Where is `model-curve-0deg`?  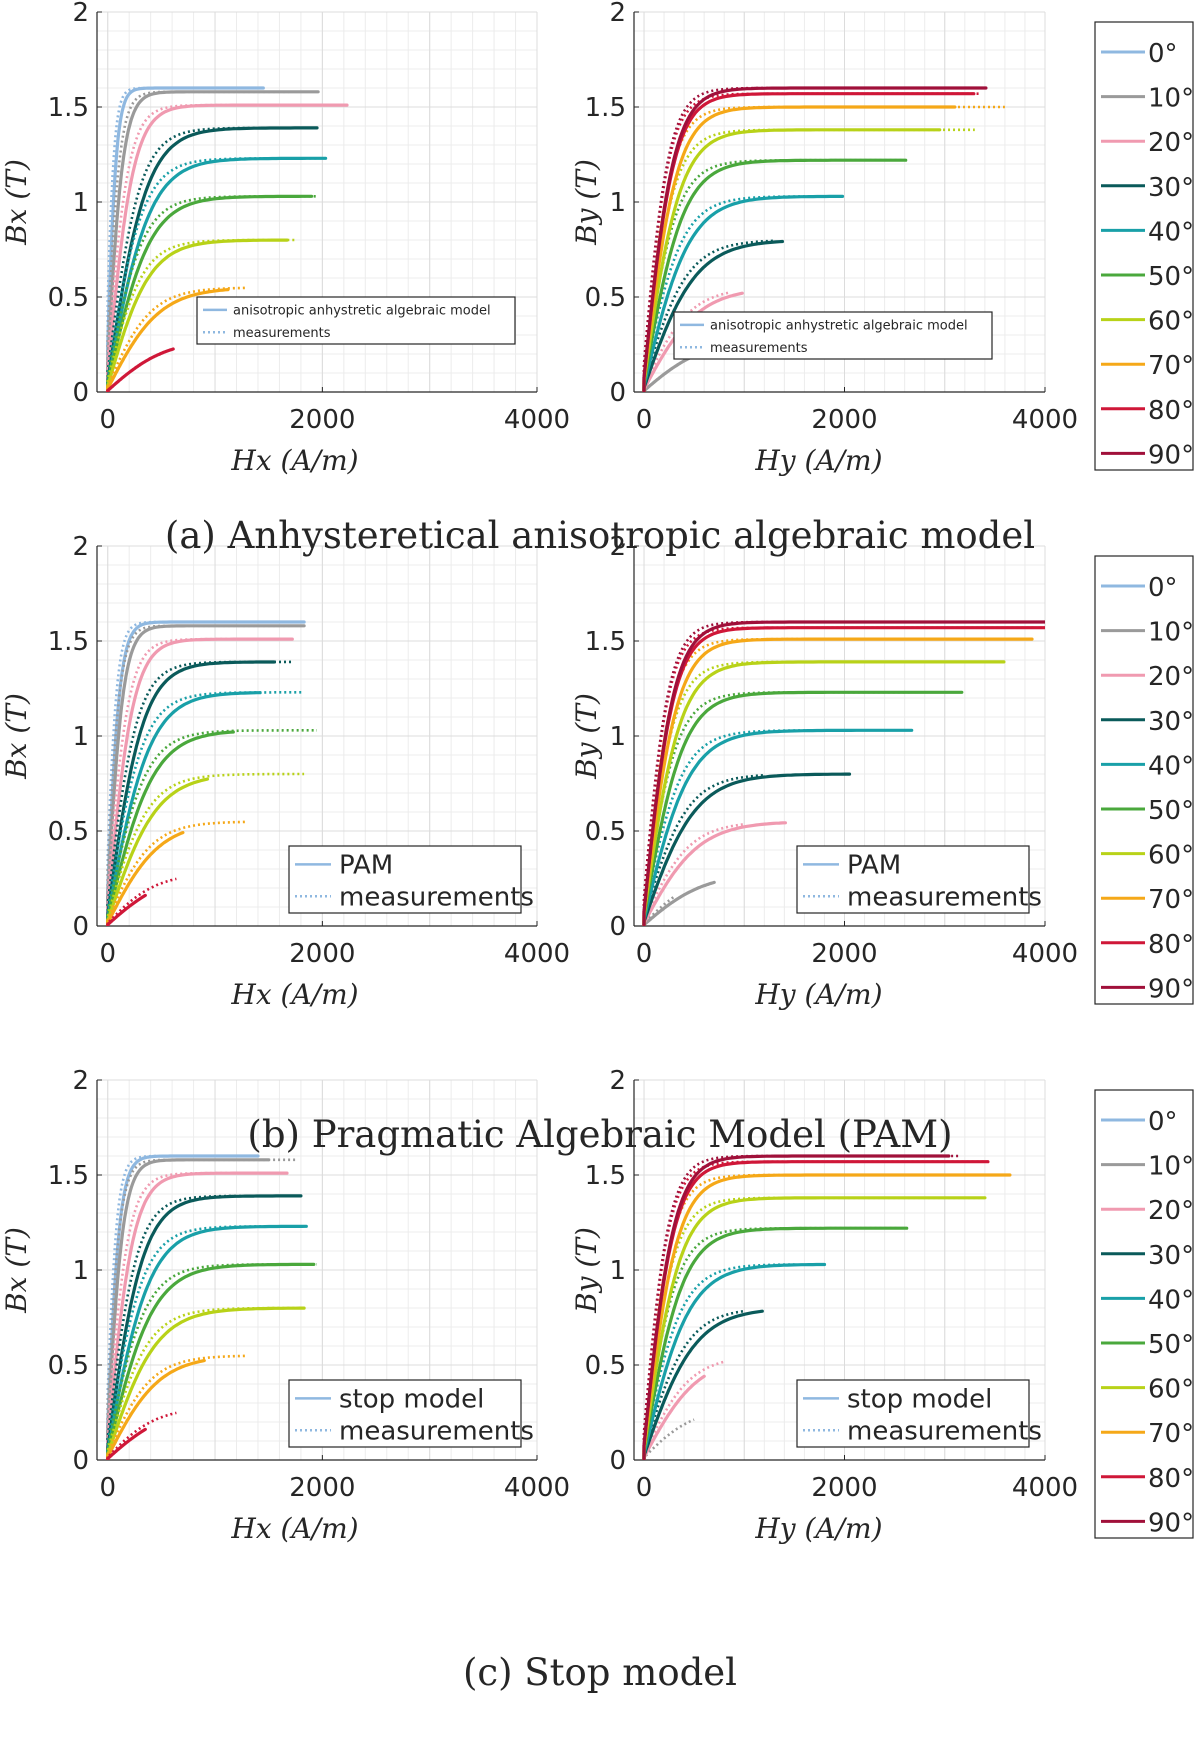 model-curve-0deg is located at coordinates (185, 239).